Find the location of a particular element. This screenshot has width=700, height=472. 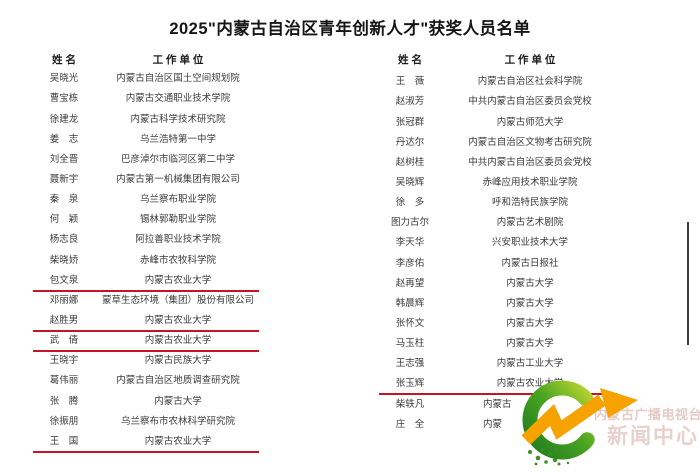

recipient-name: 姜 志 is located at coordinates (64, 139).